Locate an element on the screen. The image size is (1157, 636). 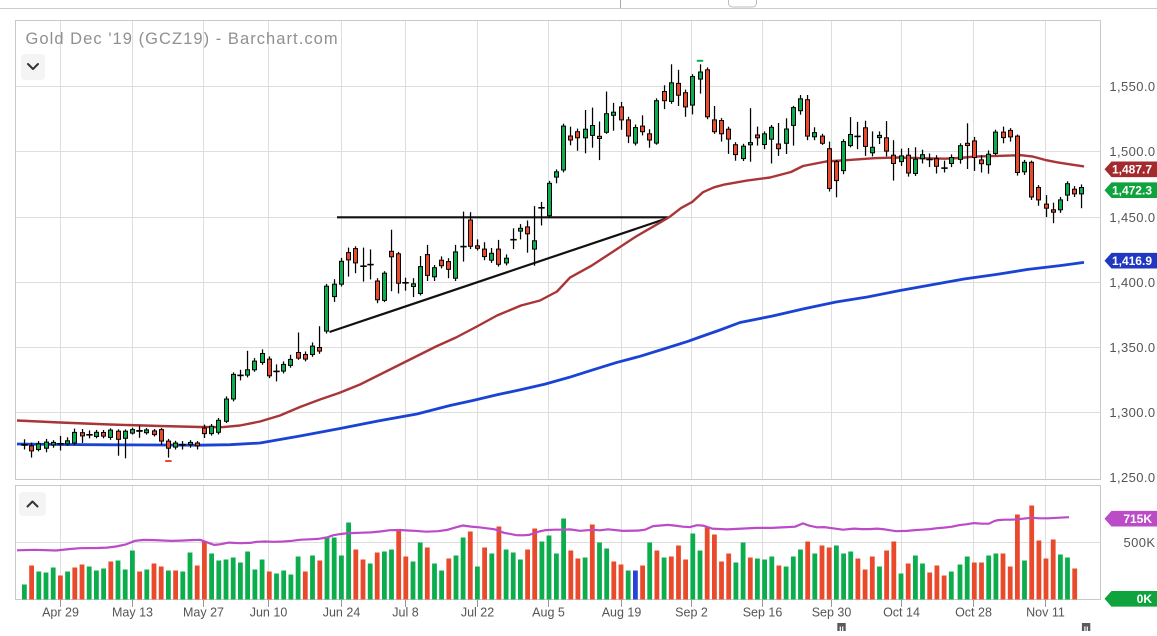
svg-text: Nov 11 is located at coordinates (1045, 613).